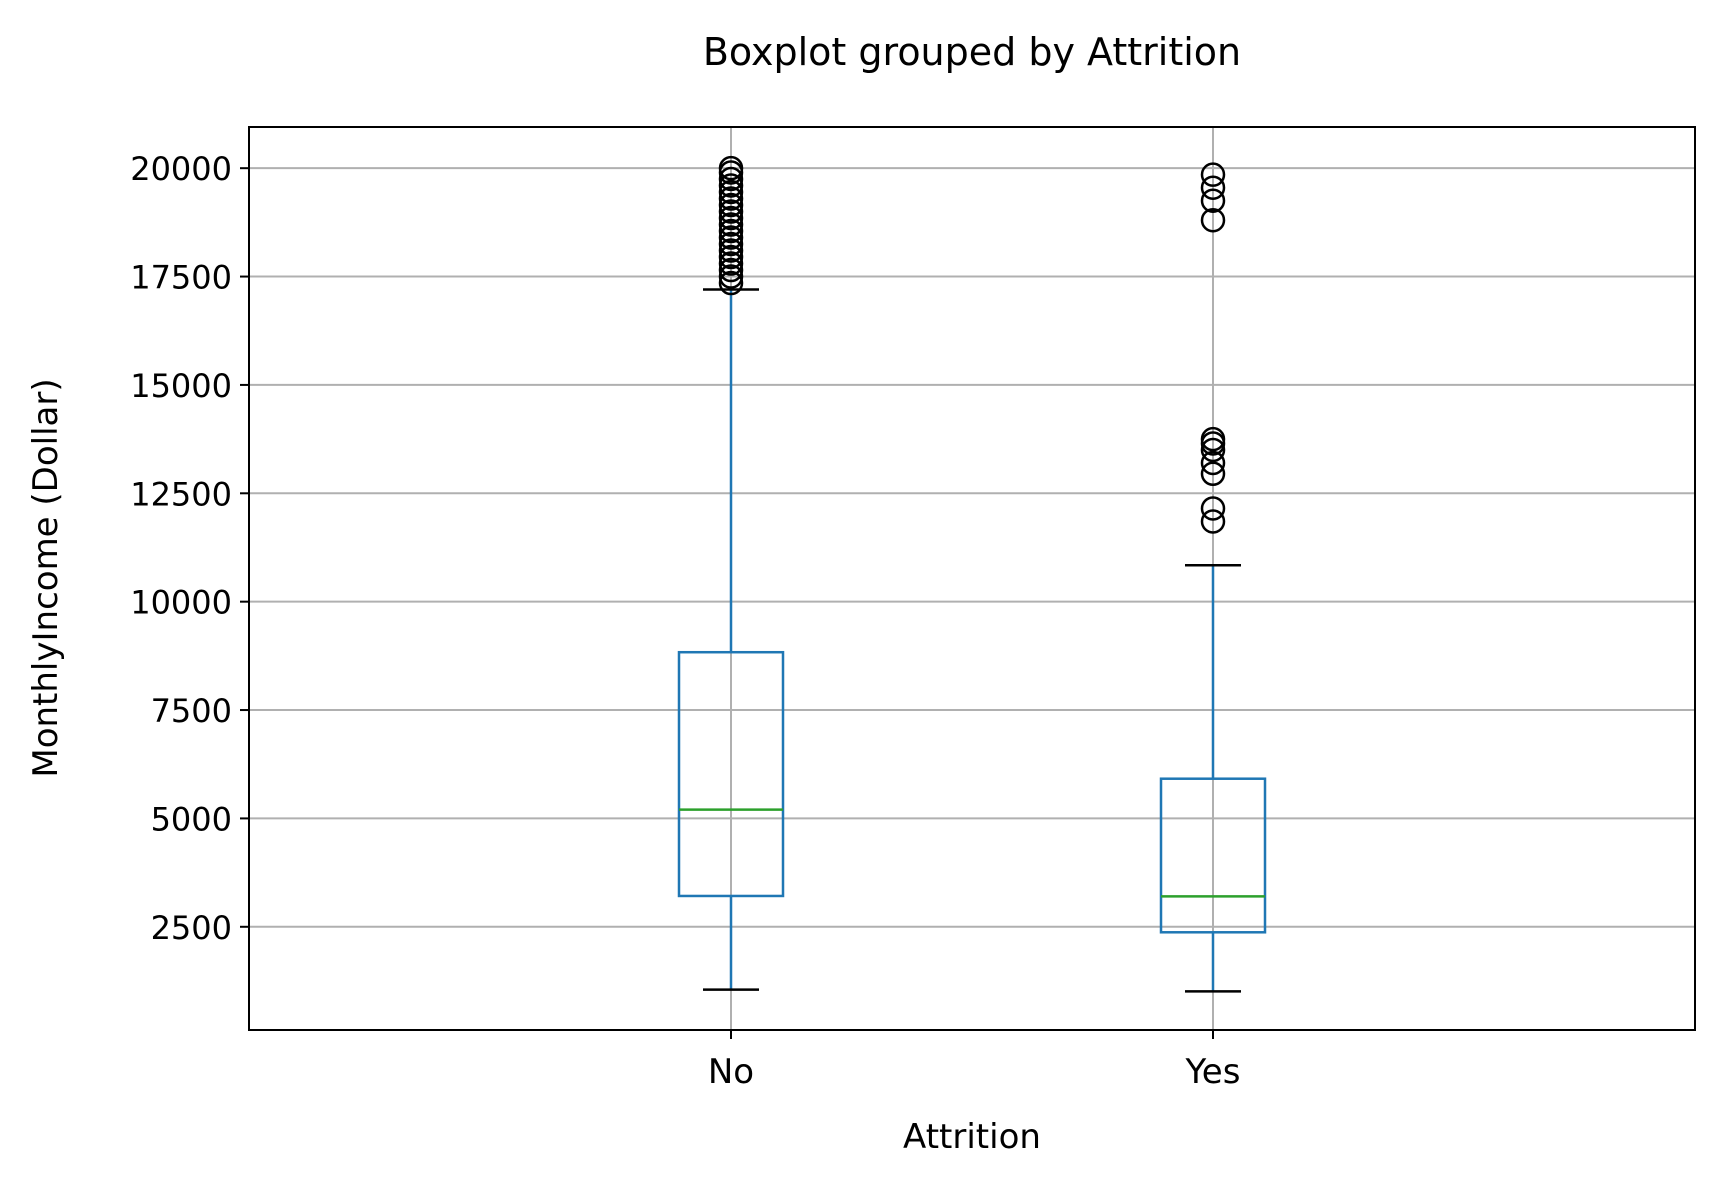 Image resolution: width=1718 pixels, height=1181 pixels. Describe the element at coordinates (181, 278) in the screenshot. I see `y-tick-label: 17500` at that location.